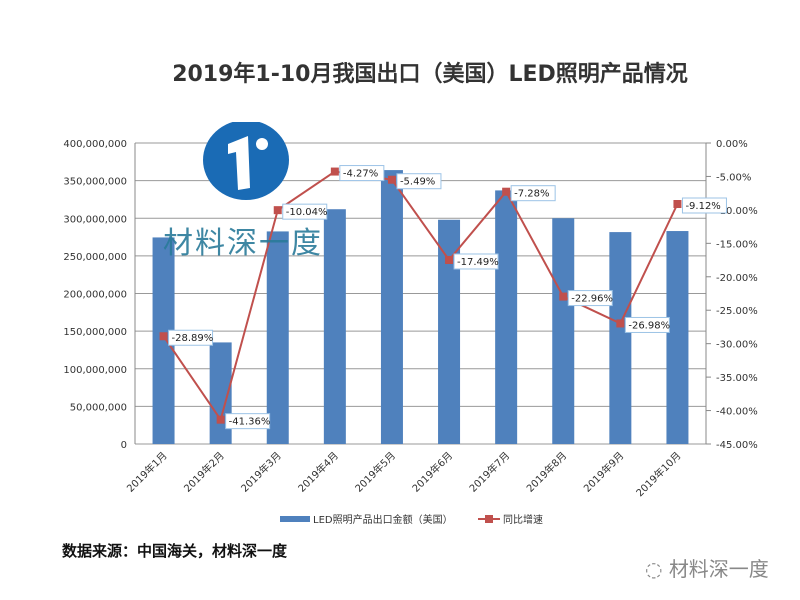  I want to click on x-tick-label: 2019年3月, so click(261, 472).